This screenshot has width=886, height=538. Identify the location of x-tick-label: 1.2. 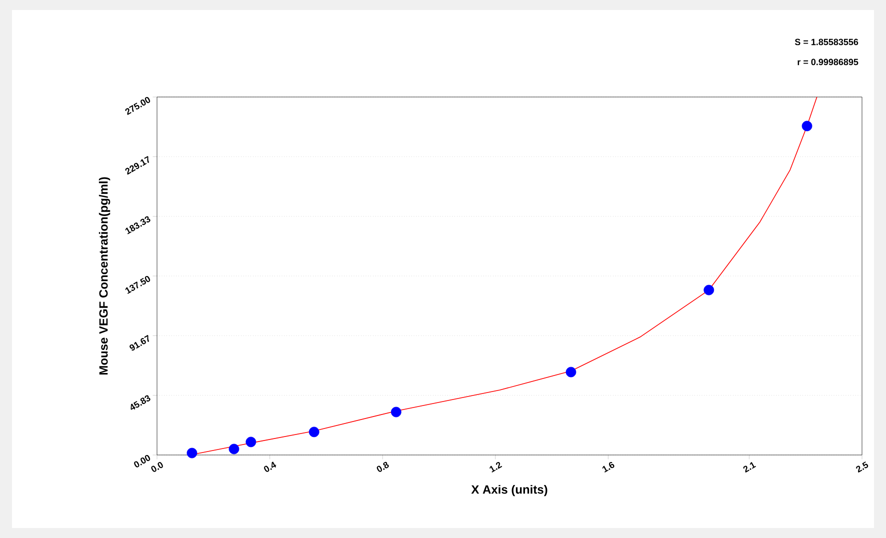
(496, 467).